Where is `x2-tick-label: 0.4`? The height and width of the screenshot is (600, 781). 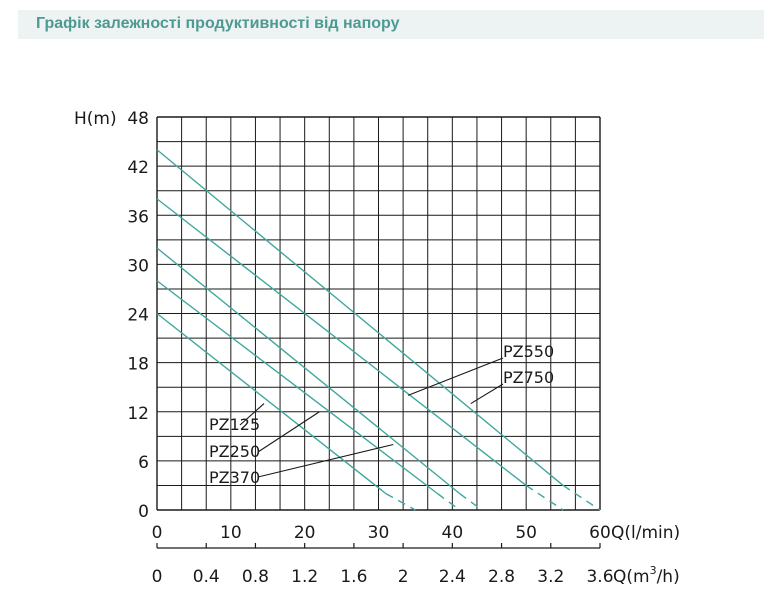 x2-tick-label: 0.4 is located at coordinates (206, 577).